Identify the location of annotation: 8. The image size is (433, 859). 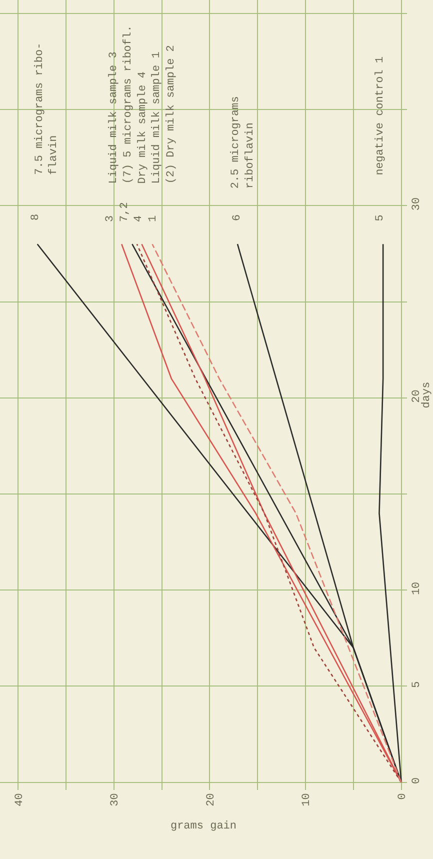
(36, 217).